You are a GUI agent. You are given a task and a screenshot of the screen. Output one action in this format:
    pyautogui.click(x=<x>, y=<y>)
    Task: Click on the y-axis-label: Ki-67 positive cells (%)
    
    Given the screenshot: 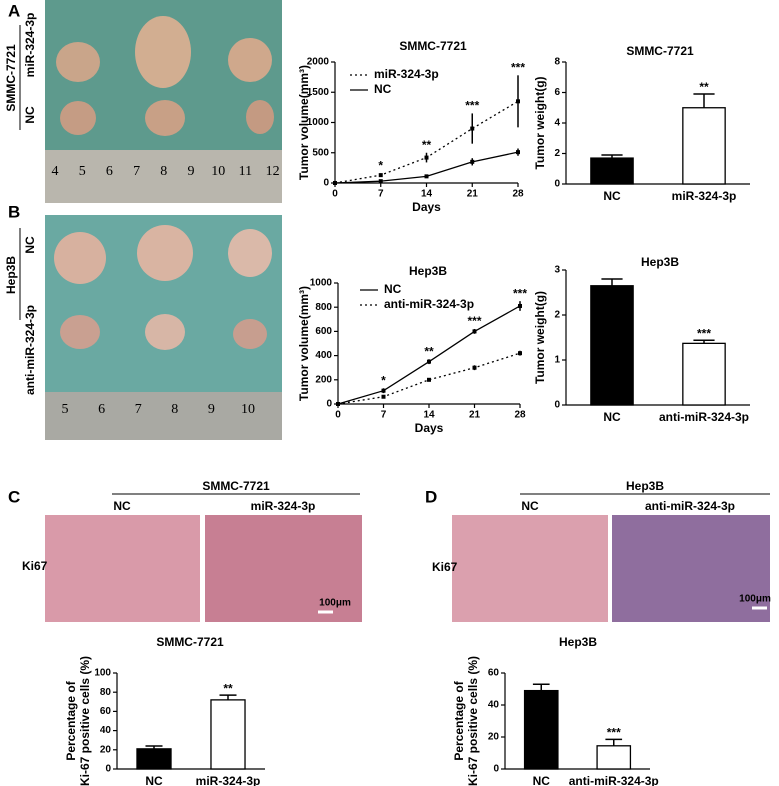 What is the action you would take?
    pyautogui.click(x=473, y=721)
    